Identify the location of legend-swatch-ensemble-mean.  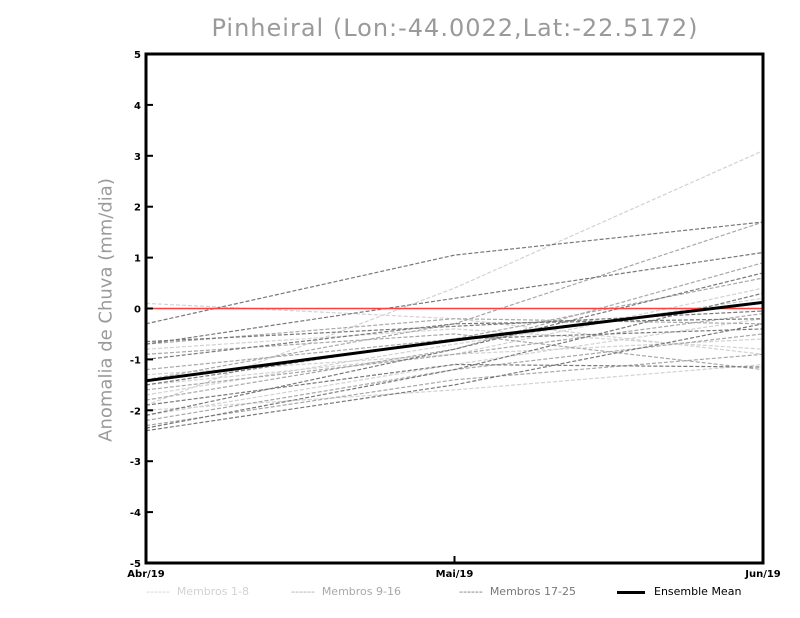
(631, 592).